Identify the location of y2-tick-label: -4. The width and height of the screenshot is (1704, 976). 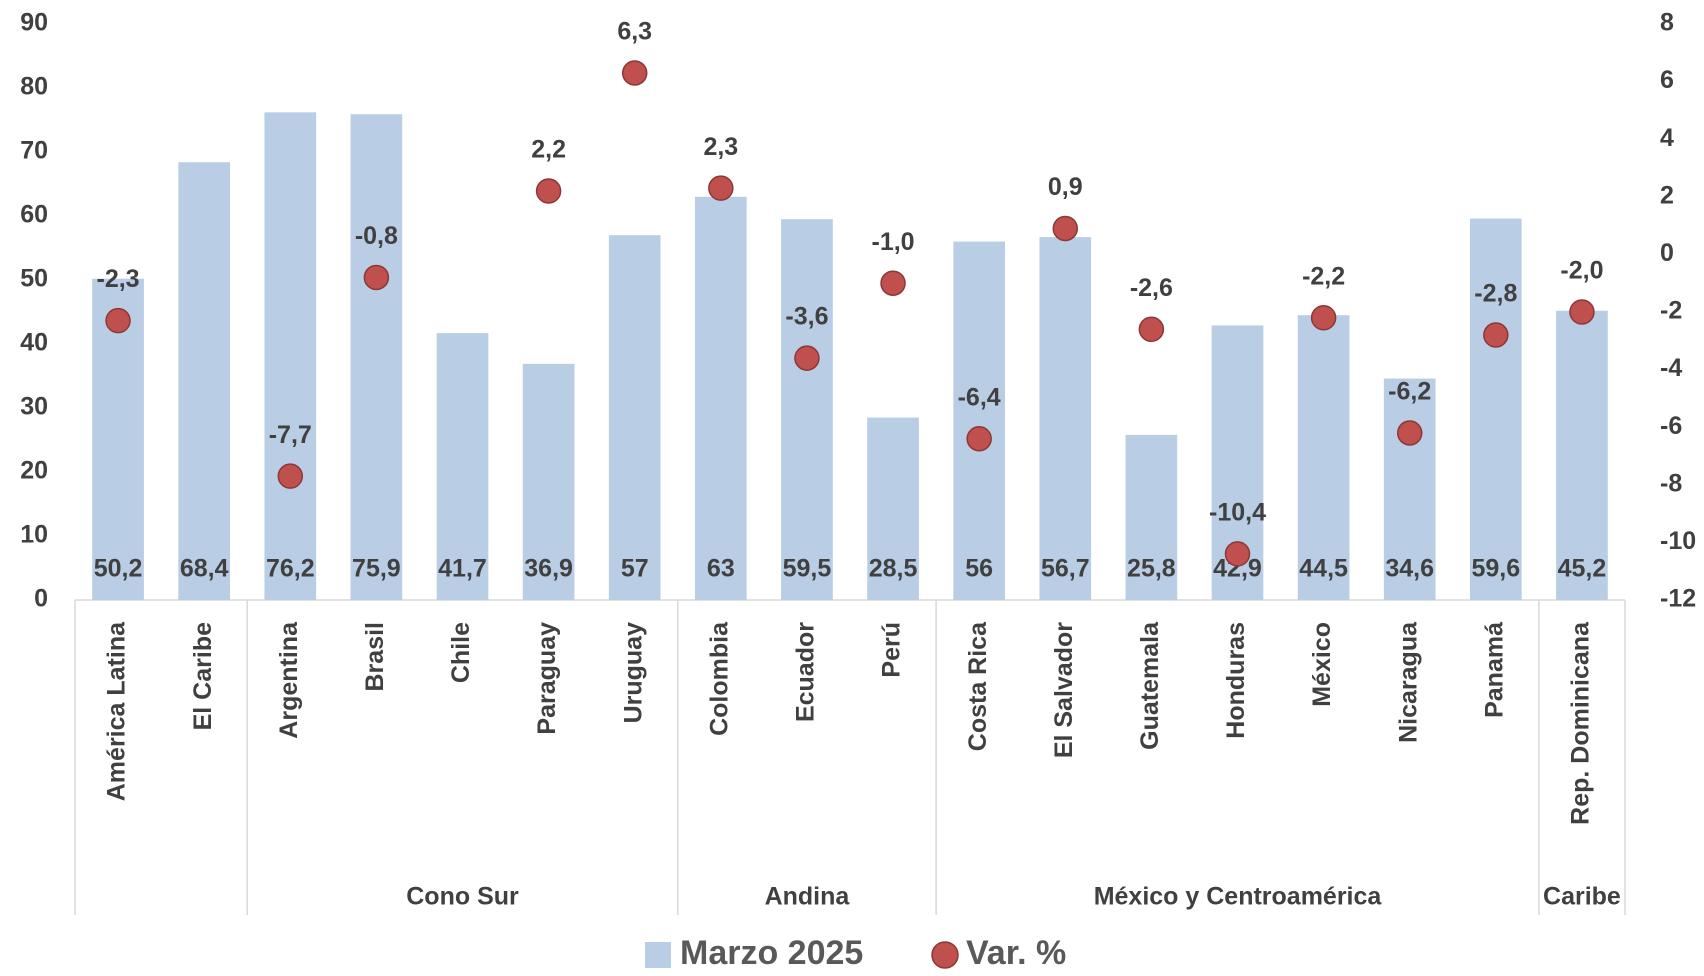
(1671, 368).